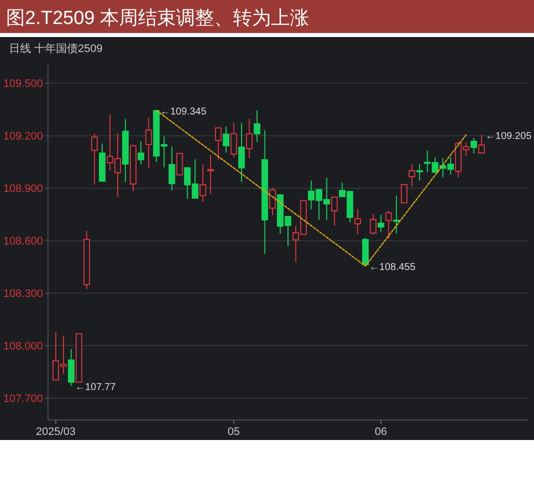 The image size is (534, 477). Describe the element at coordinates (157, 18) in the screenshot. I see `chart-title: 图2.T2509 本周结束调整、转为上涨` at that location.